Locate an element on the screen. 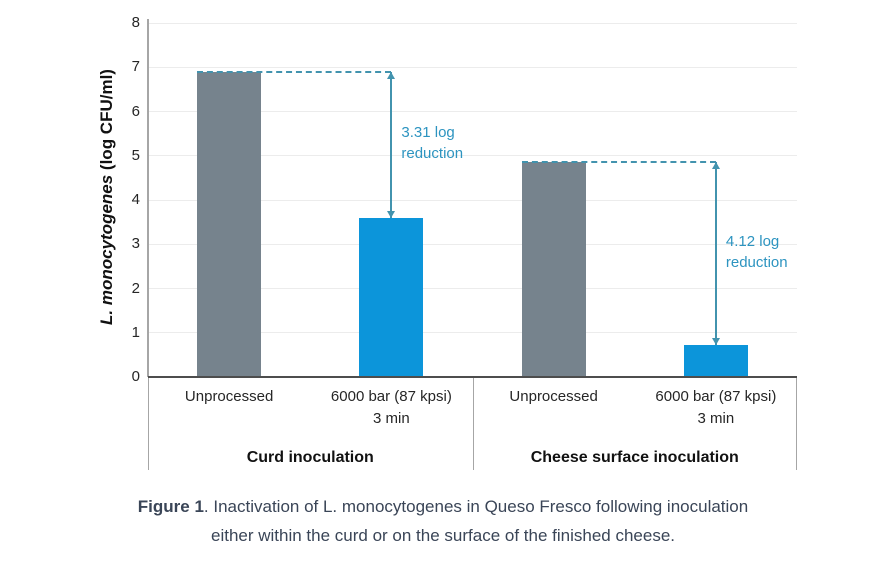 Image resolution: width=886 pixels, height=567 pixels. y-axis-tick-label: 2 is located at coordinates (135, 288).